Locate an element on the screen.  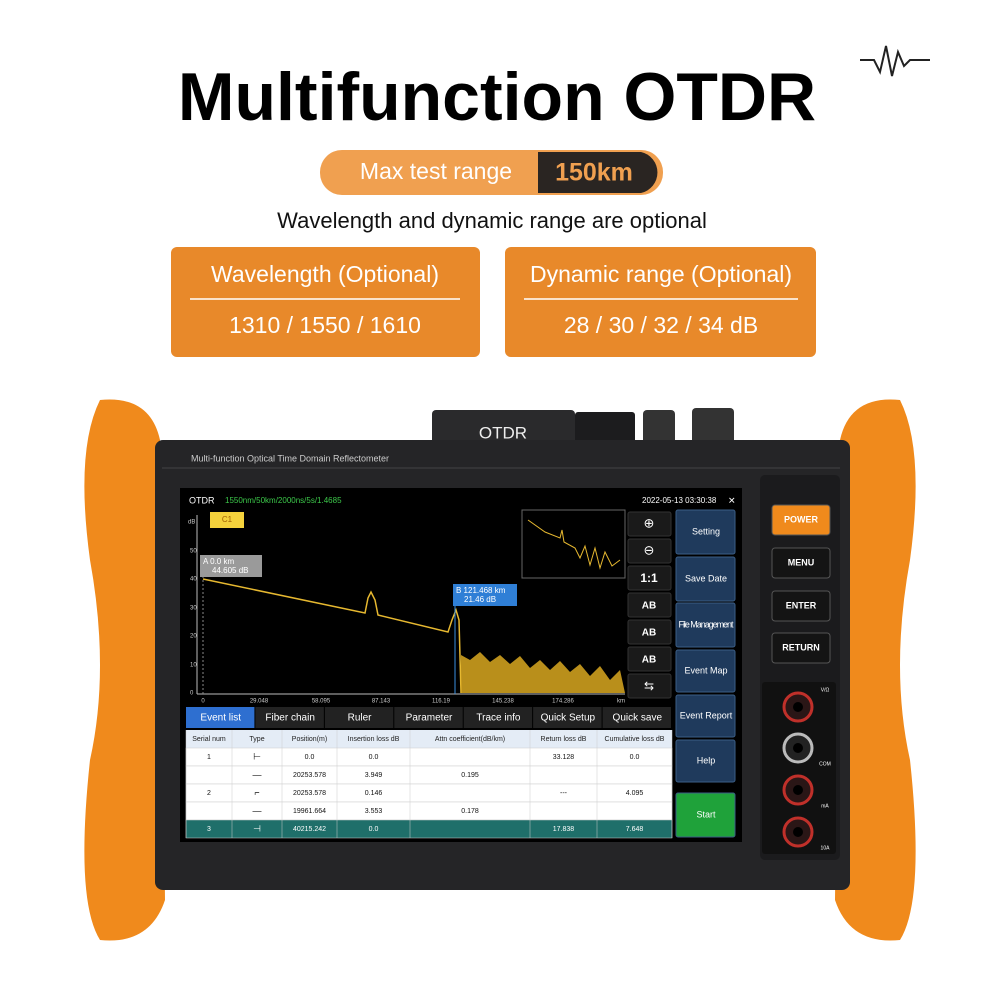
side-button-label: POWER is located at coordinates (801, 519).